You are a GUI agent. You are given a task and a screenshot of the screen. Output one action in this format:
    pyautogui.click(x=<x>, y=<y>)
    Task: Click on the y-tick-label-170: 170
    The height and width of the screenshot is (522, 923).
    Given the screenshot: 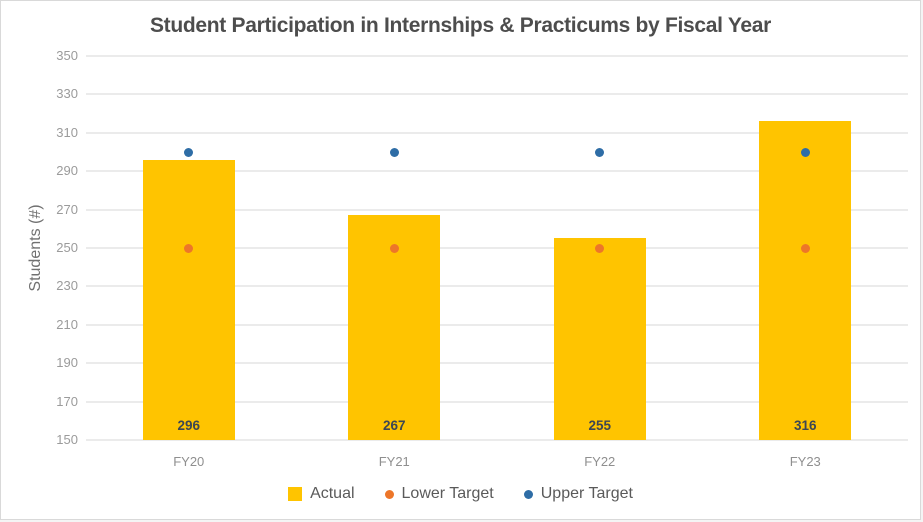 What is the action you would take?
    pyautogui.click(x=67, y=401)
    